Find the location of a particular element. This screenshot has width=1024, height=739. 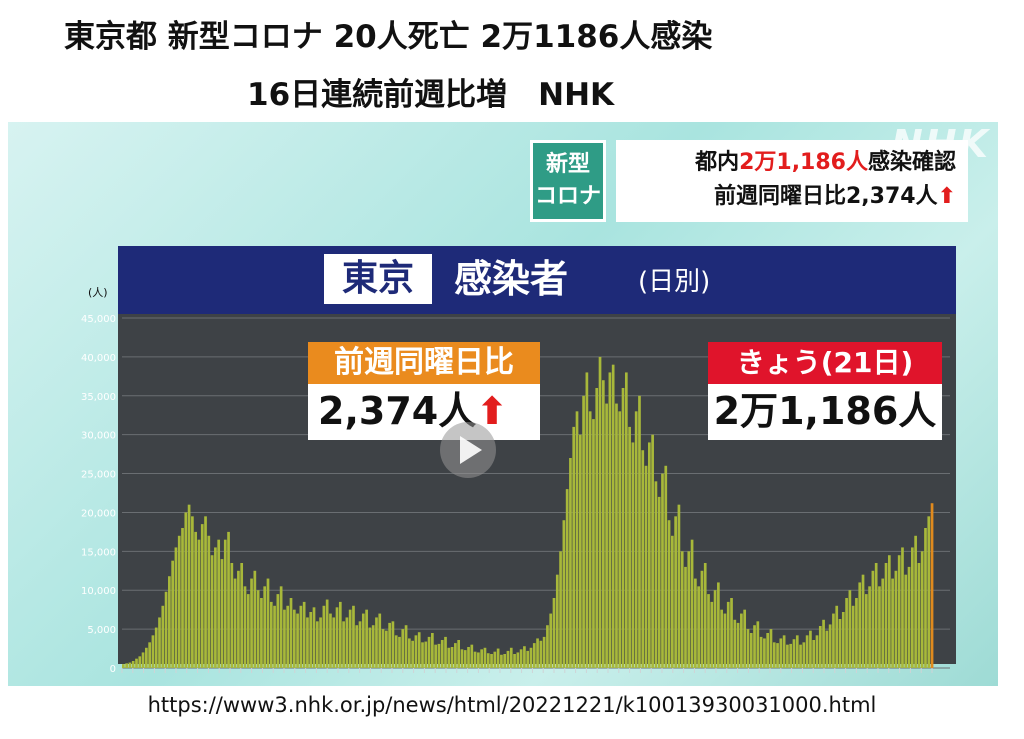

chart-title-region: 東京 is located at coordinates (378, 279).